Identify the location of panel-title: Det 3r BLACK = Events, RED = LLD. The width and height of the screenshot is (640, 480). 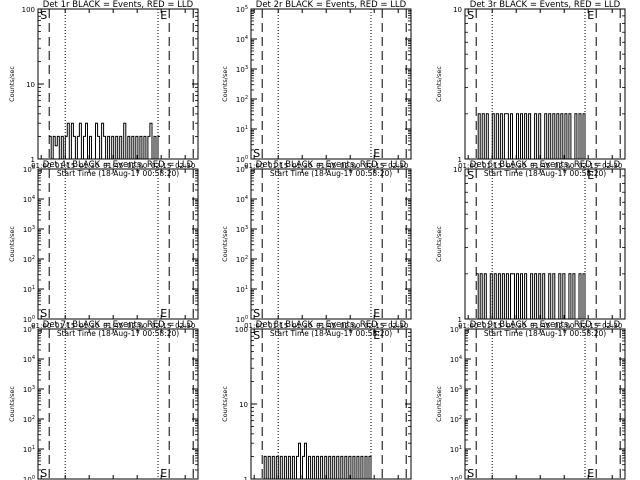
(545, 5).